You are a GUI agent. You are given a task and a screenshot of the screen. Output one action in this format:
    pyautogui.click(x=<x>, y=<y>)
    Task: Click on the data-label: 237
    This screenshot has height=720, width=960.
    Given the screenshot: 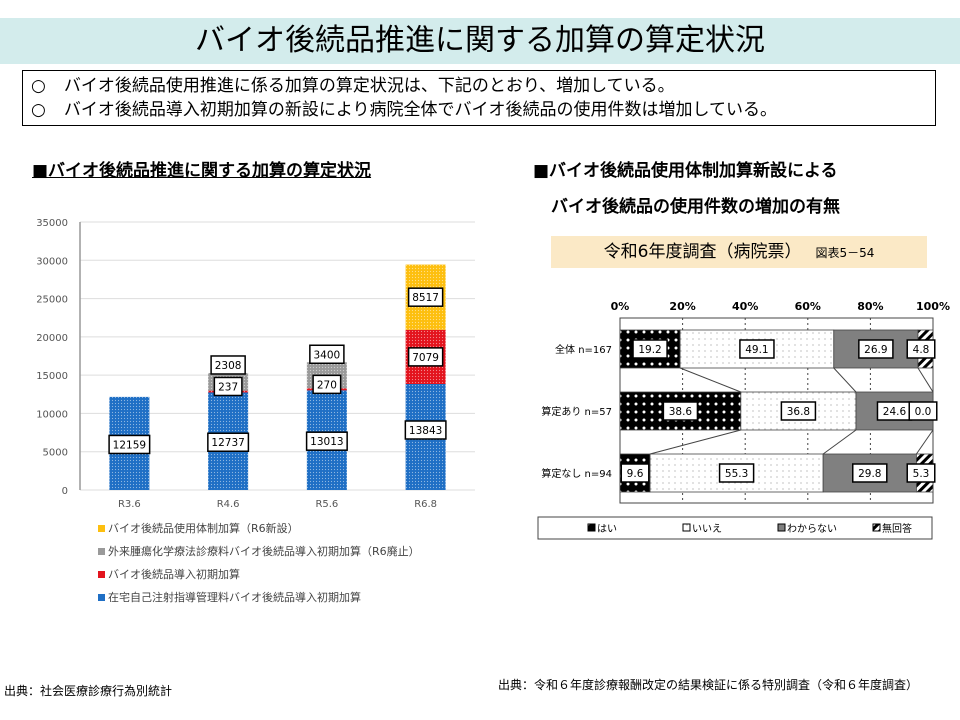 What is the action you would take?
    pyautogui.click(x=228, y=387)
    